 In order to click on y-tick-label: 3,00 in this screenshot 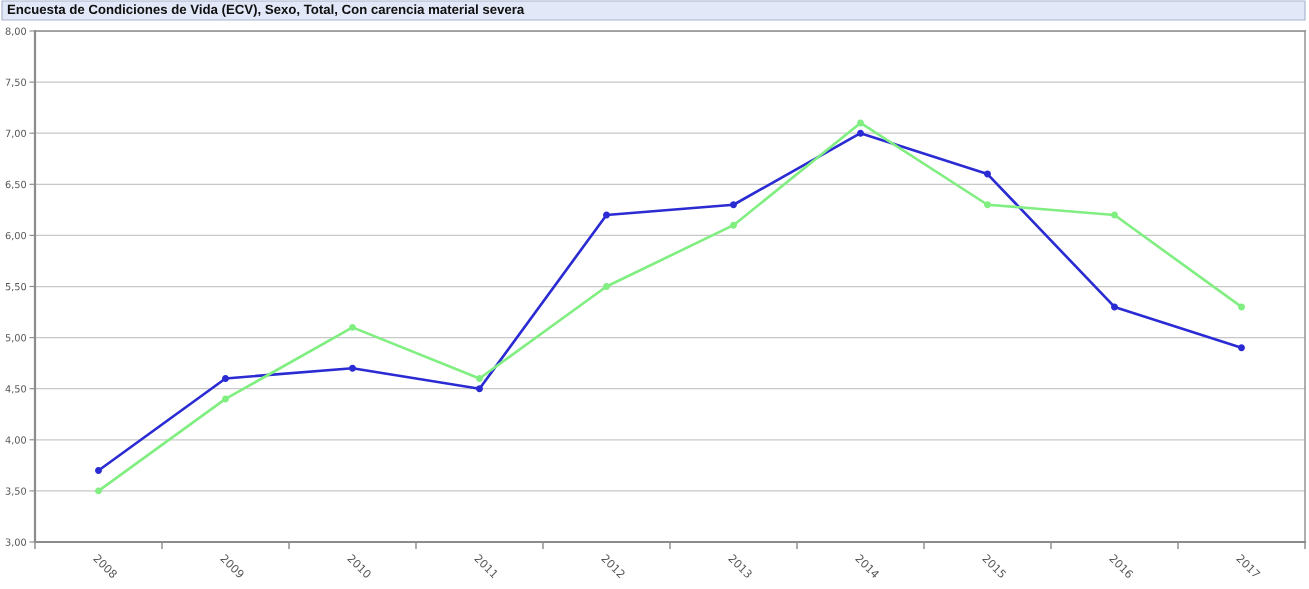, I will do `click(16, 542)`.